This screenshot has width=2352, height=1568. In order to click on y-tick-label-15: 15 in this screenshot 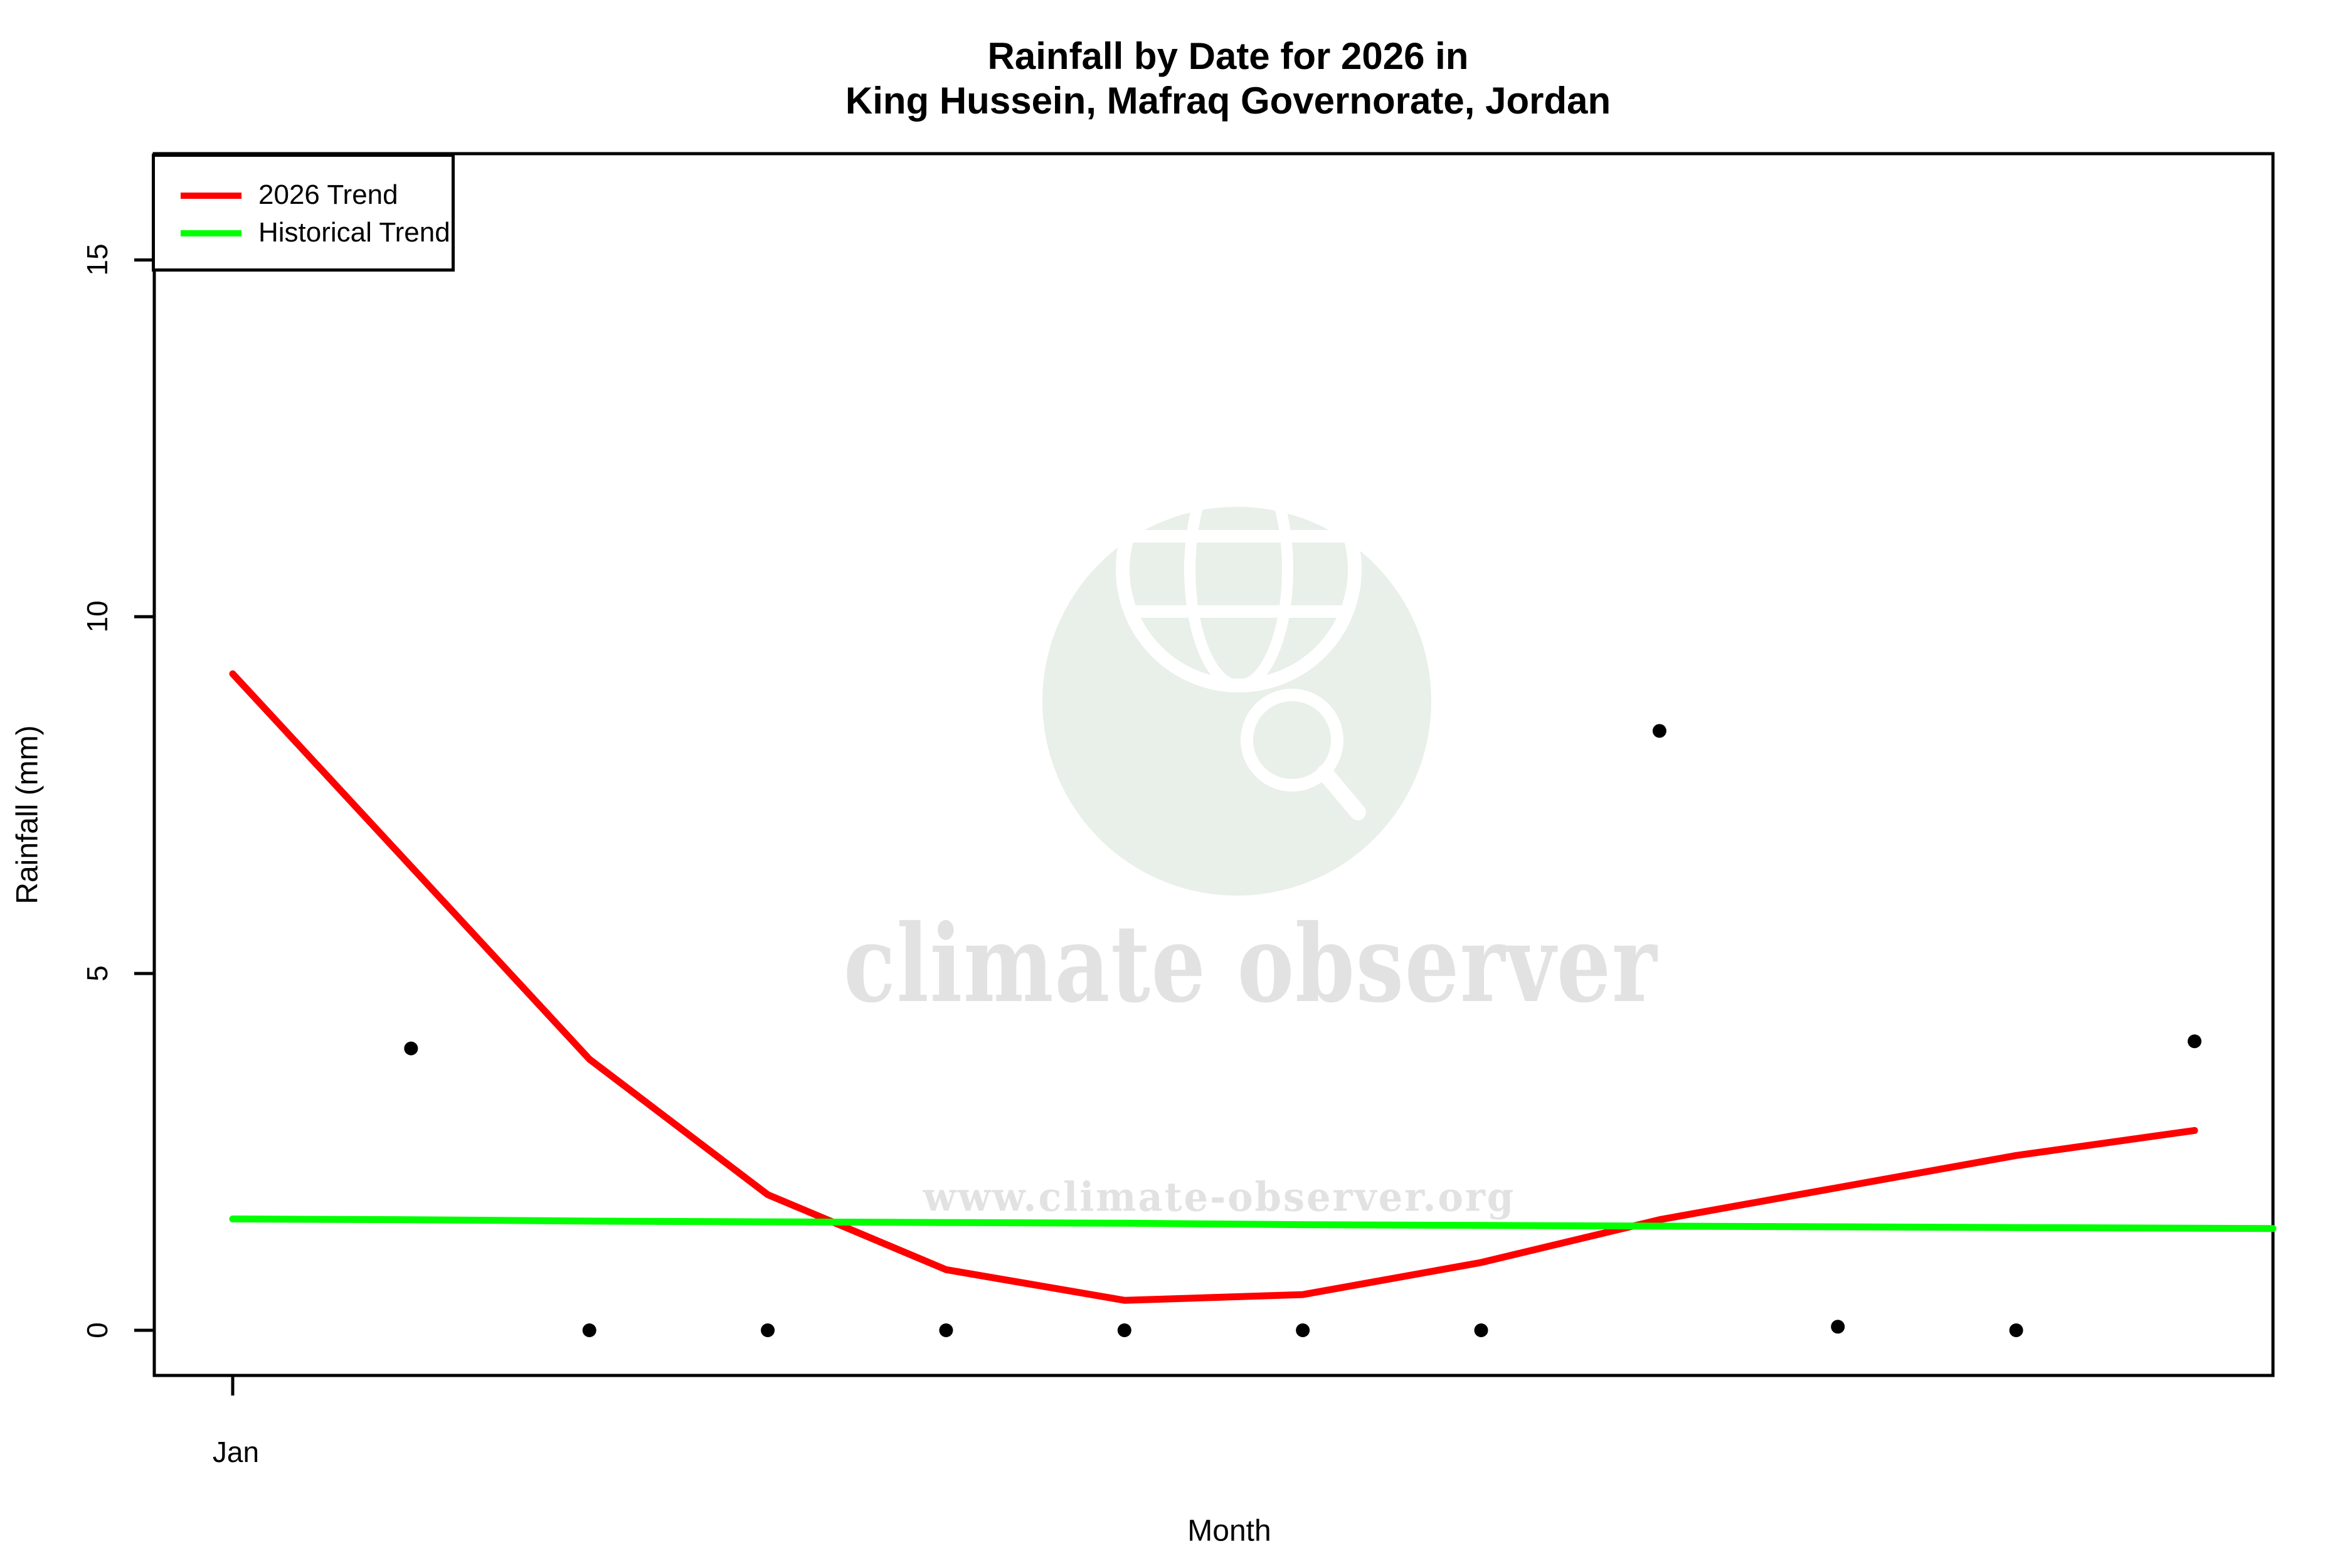, I will do `click(97, 259)`.